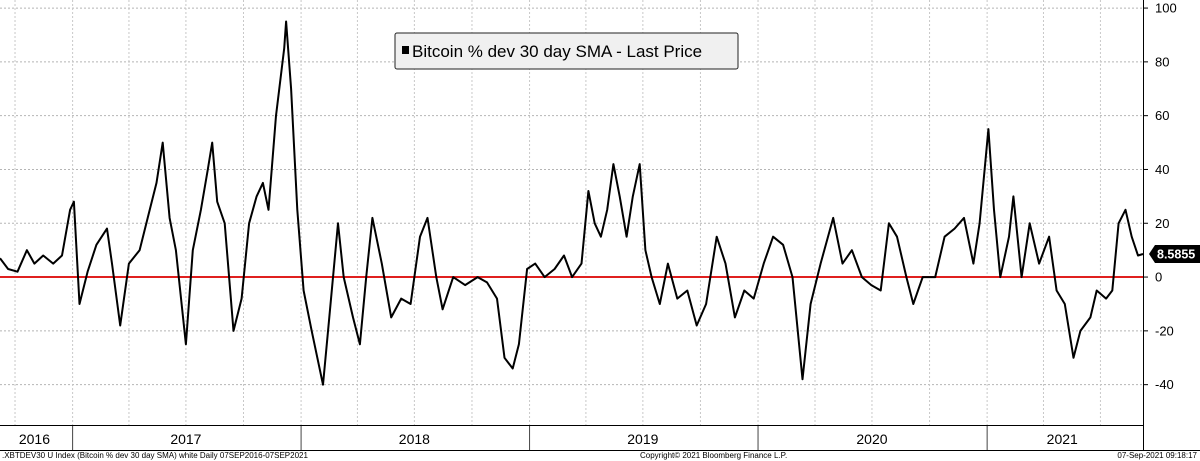 This screenshot has width=1200, height=461. What do you see at coordinates (1164, 330) in the screenshot?
I see `y-tick-label: -20` at bounding box center [1164, 330].